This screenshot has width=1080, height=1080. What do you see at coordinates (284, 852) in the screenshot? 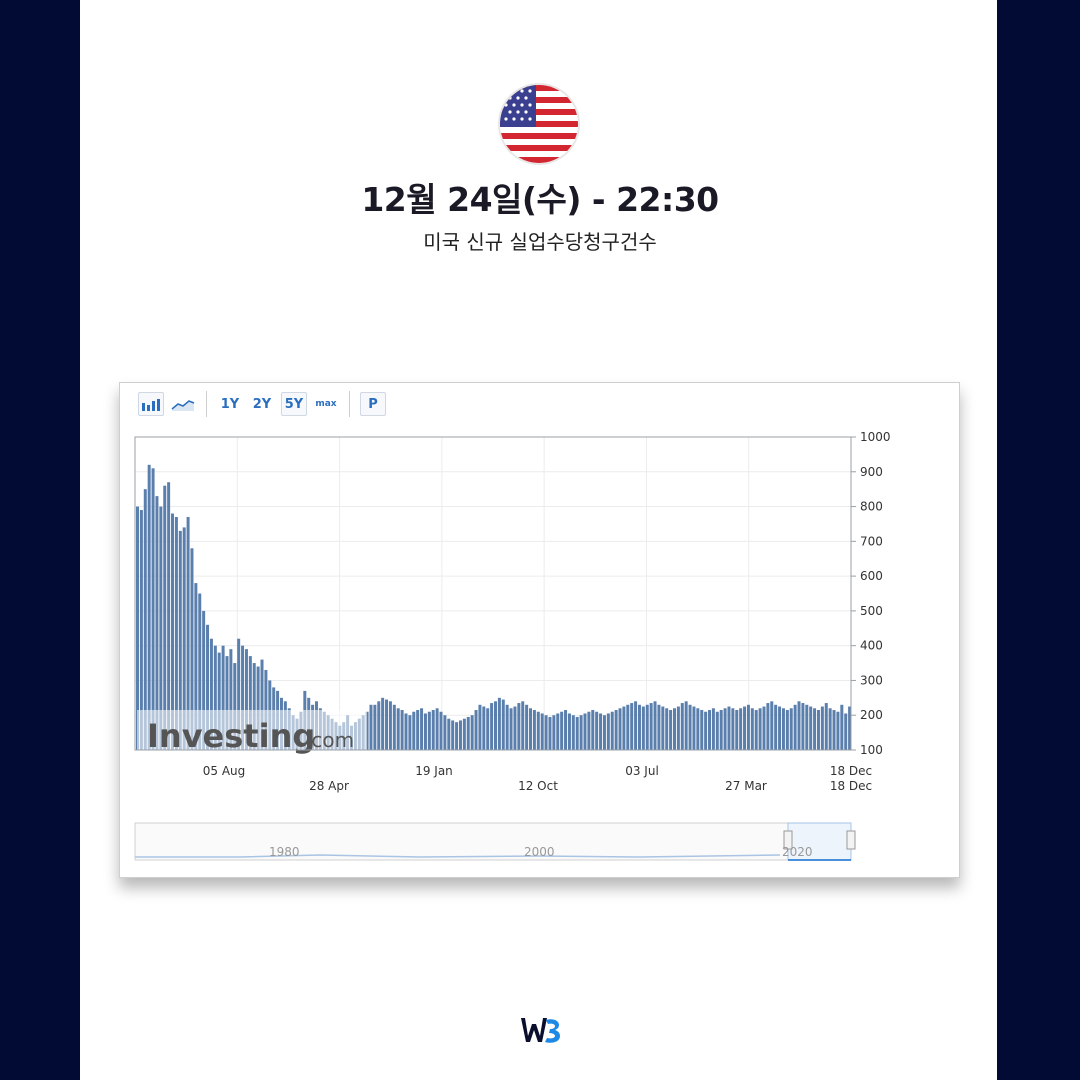
I see `navigator-label-1980: 1980` at bounding box center [284, 852].